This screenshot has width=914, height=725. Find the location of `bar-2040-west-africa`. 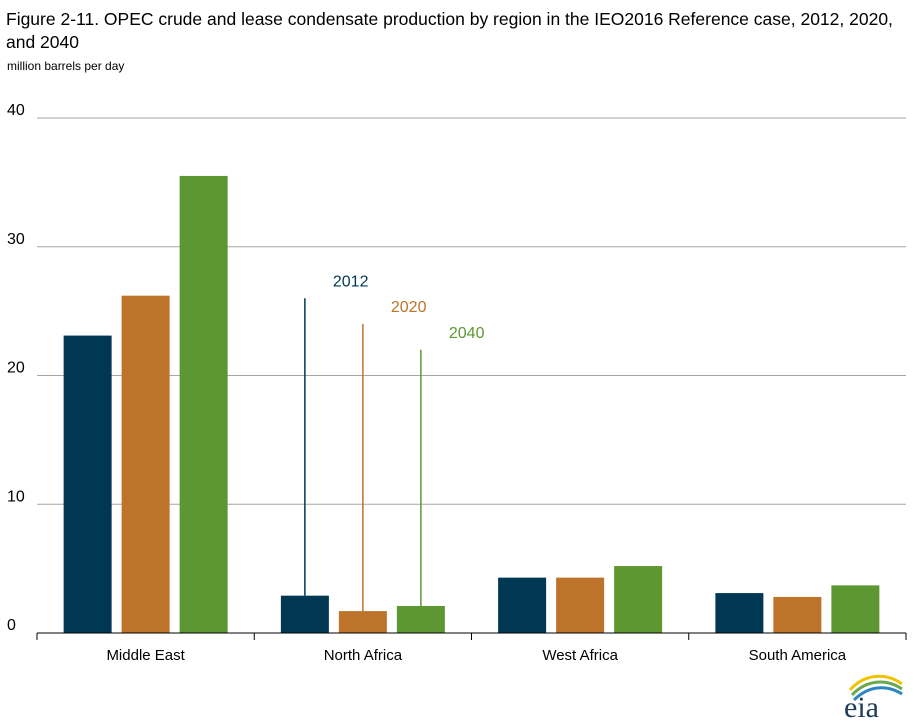

bar-2040-west-africa is located at coordinates (638, 599).